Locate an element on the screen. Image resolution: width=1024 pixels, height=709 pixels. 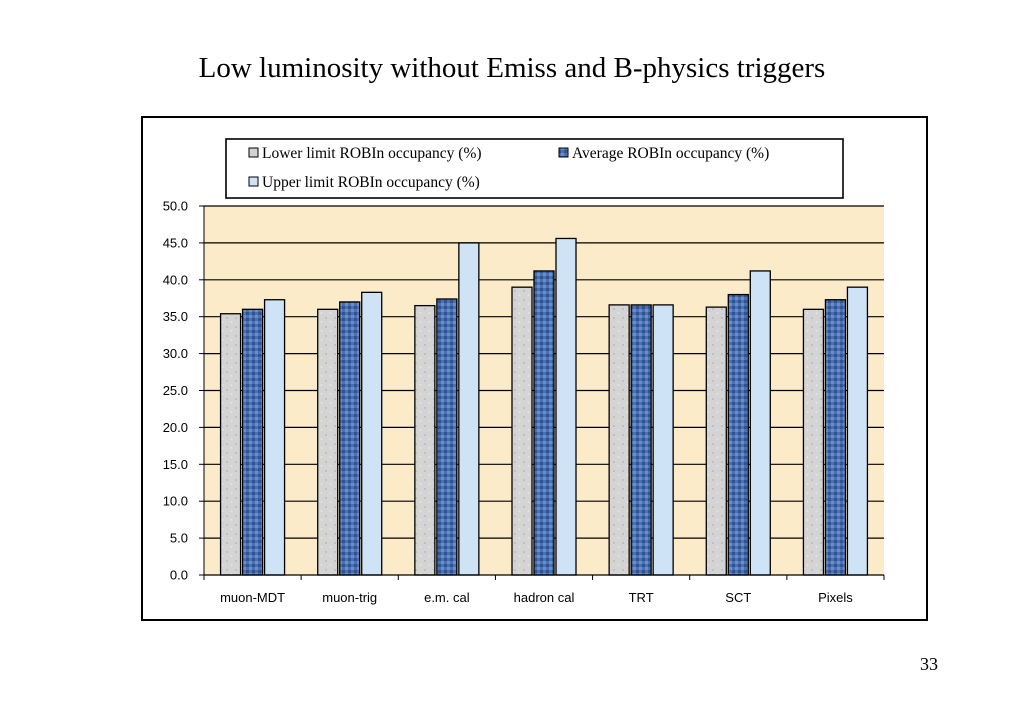
y-tick-label: 20.0 is located at coordinates (175, 427).